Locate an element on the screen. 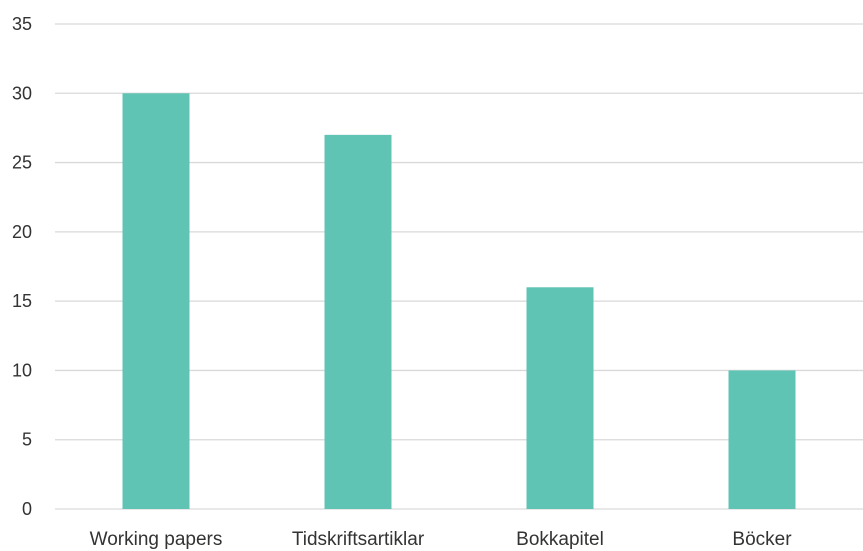 The image size is (863, 551). y-tick-label: 0 is located at coordinates (27, 509).